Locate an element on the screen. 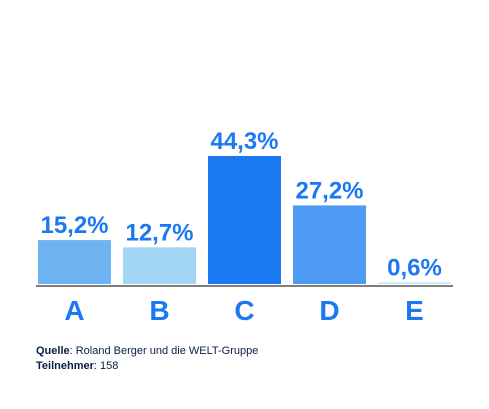  source-label: Quelle is located at coordinates (53, 351).